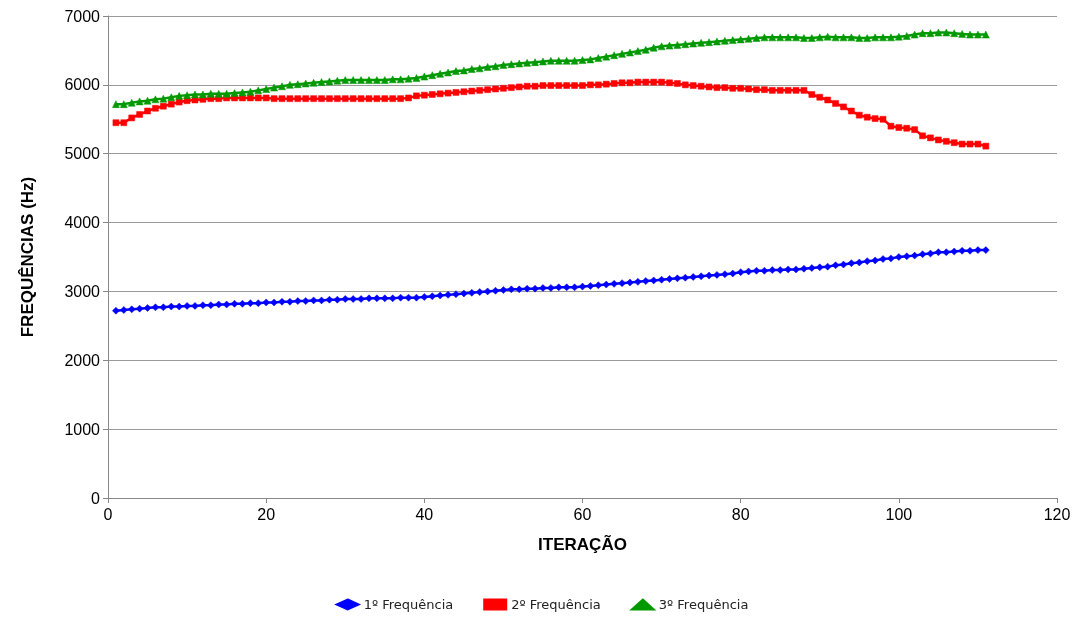 This screenshot has width=1084, height=624. Describe the element at coordinates (82, 154) in the screenshot. I see `y-tick-label: 5000` at that location.